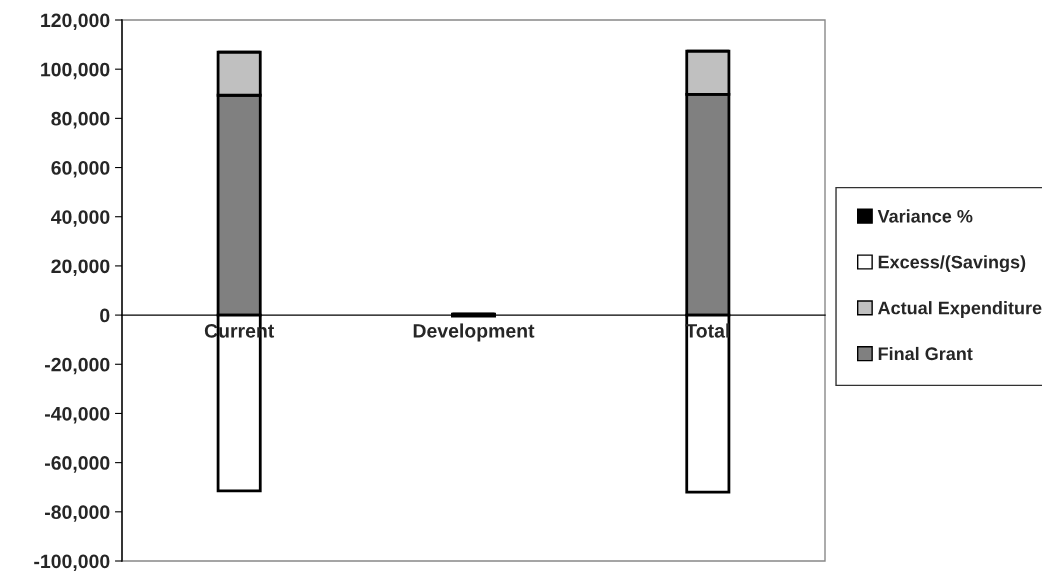 Image resolution: width=1042 pixels, height=573 pixels. Describe the element at coordinates (474, 332) in the screenshot. I see `x-tick-label: Development` at that location.